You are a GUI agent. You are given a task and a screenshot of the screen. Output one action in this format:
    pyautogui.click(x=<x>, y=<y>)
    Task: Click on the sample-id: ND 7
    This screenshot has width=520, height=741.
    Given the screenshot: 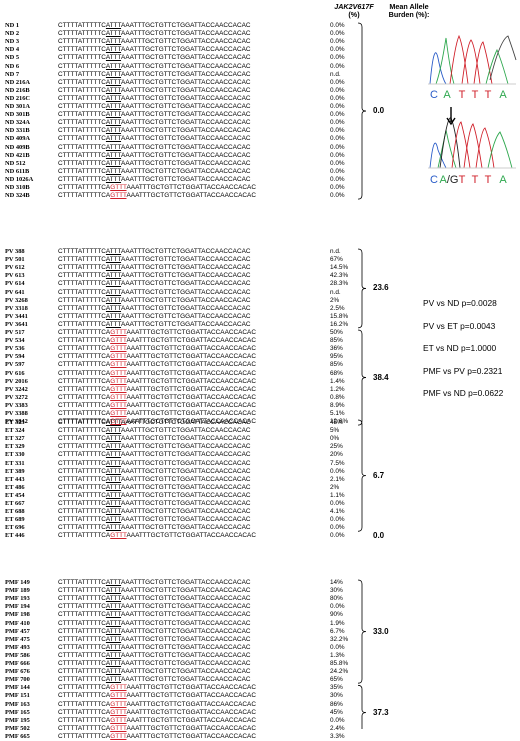 What is the action you would take?
    pyautogui.click(x=12, y=74)
    